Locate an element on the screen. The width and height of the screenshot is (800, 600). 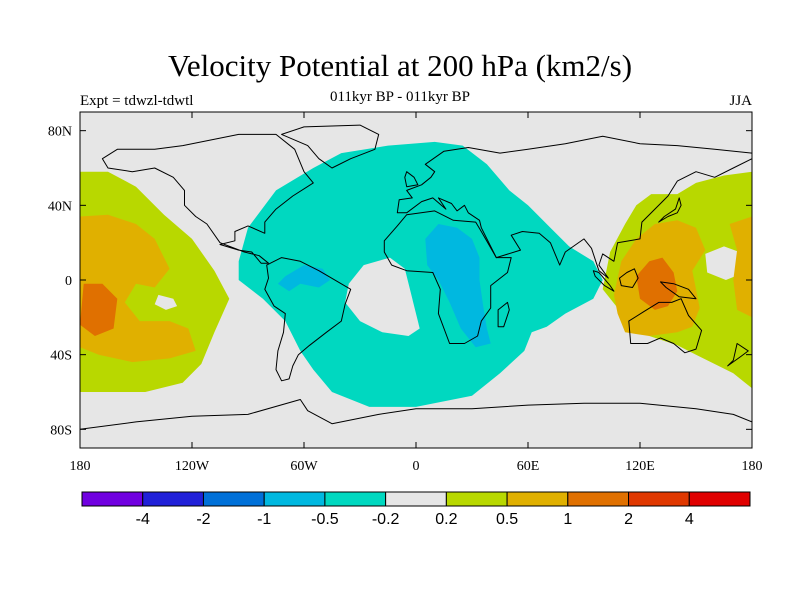
coastline-new-guinea is located at coordinates (678, 290).